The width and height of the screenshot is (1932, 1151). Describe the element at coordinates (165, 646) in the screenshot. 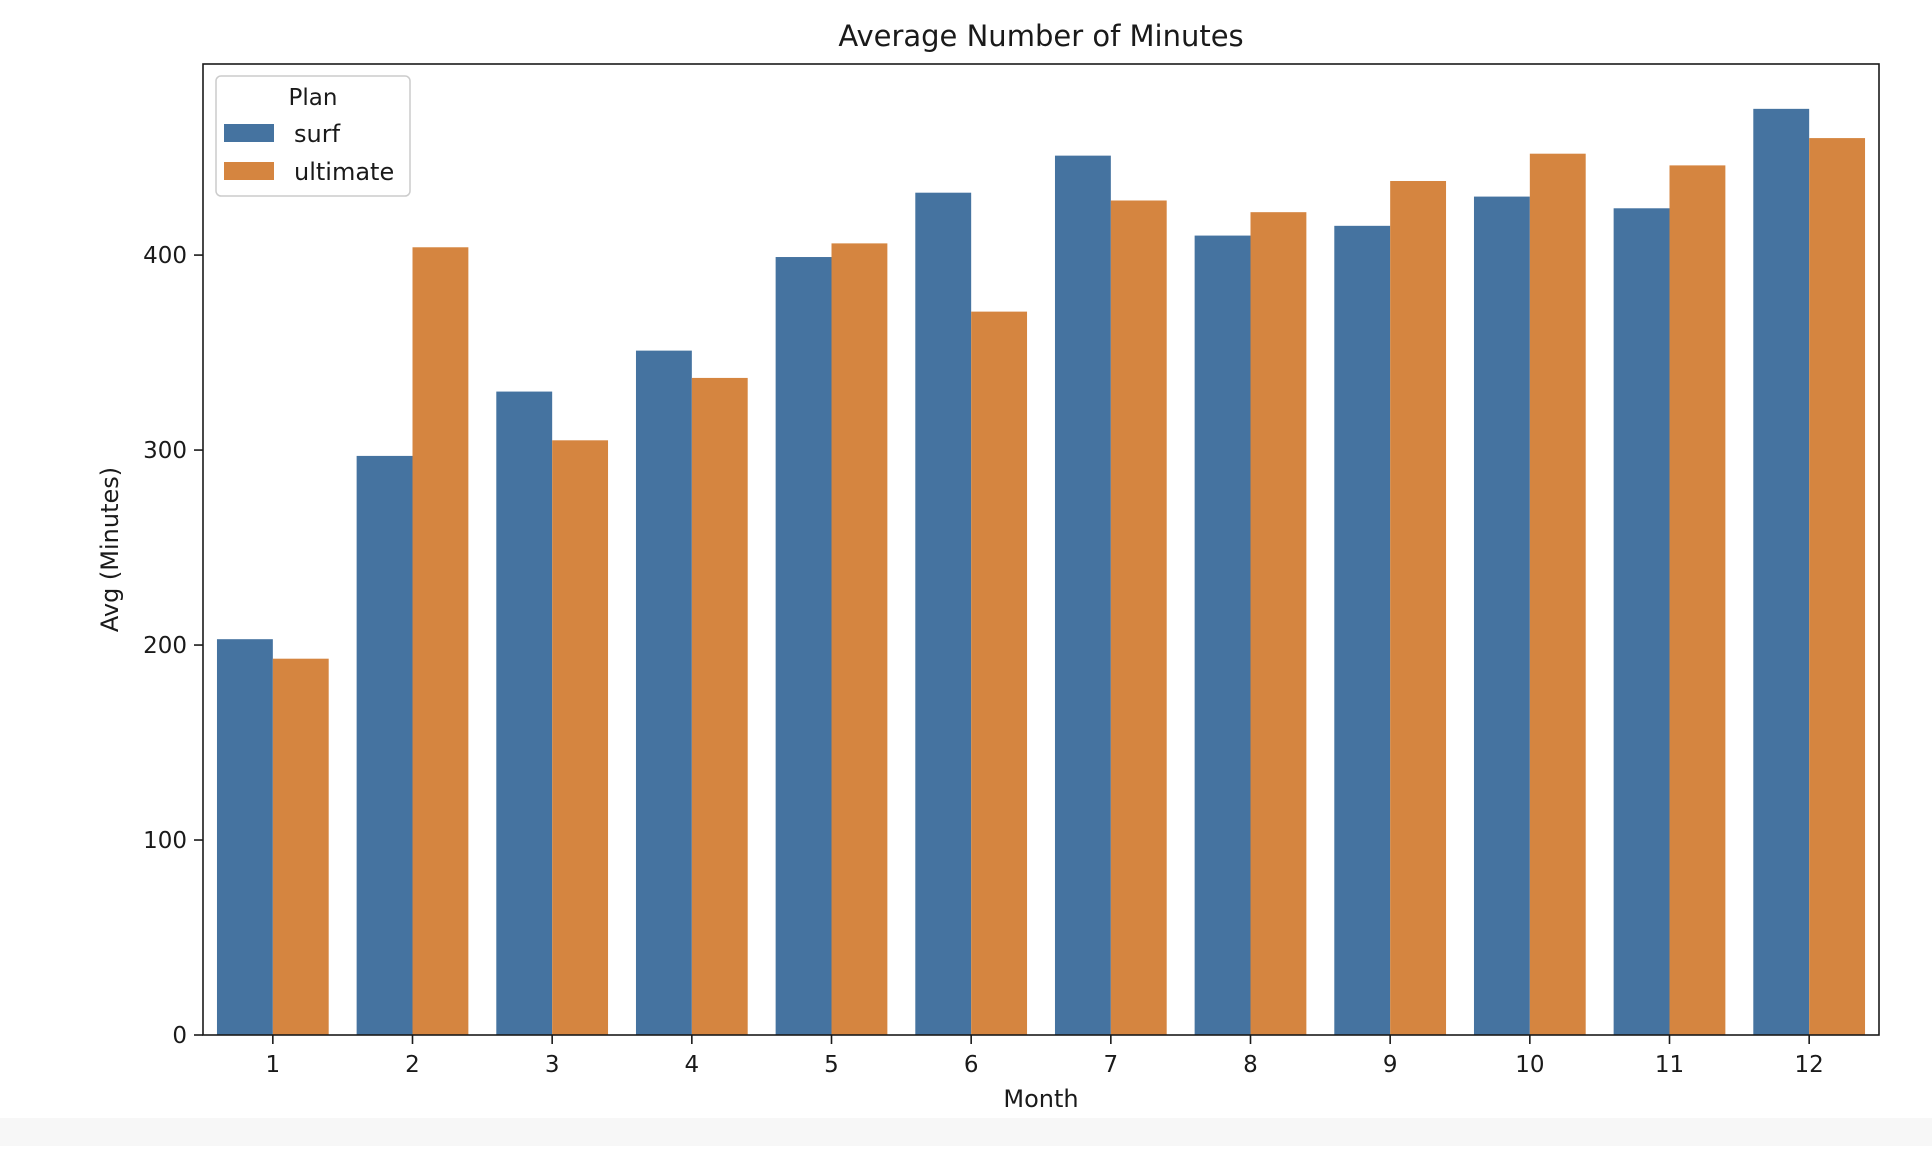

I see `y-tick-label: 200` at that location.